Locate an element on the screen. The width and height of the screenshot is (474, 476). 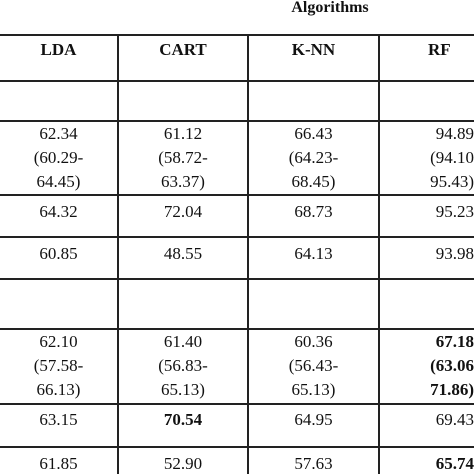
table-cell: 72.04 is located at coordinates (183, 212).